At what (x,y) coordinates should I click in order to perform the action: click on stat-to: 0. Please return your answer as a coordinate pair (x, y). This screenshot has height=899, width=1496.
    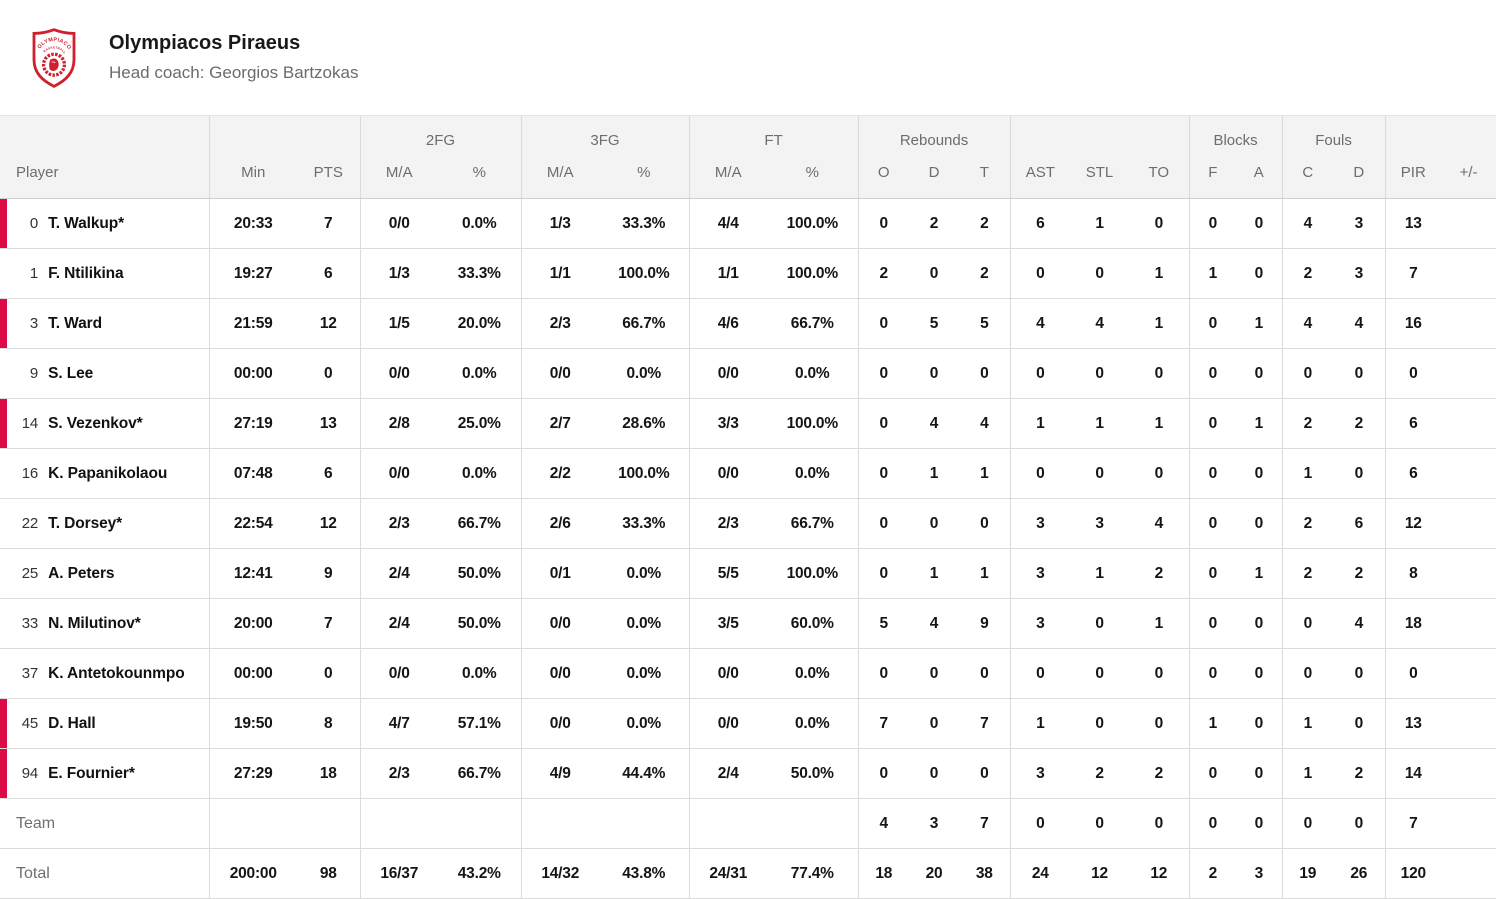
    Looking at the image, I should click on (1159, 673).